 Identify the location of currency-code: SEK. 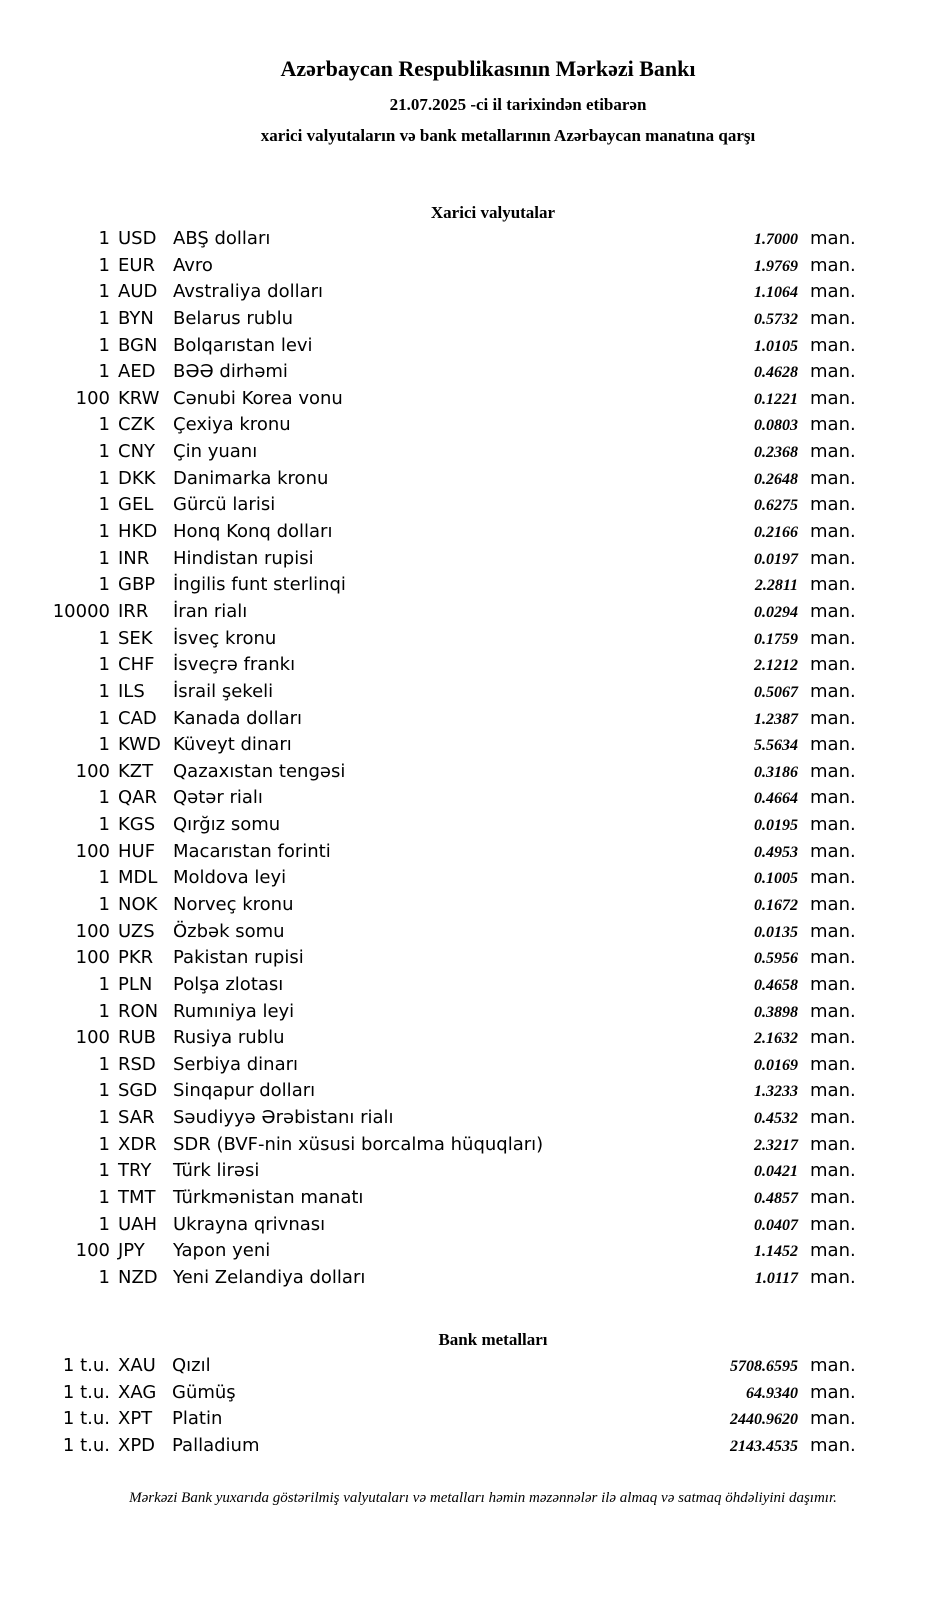
(135, 638).